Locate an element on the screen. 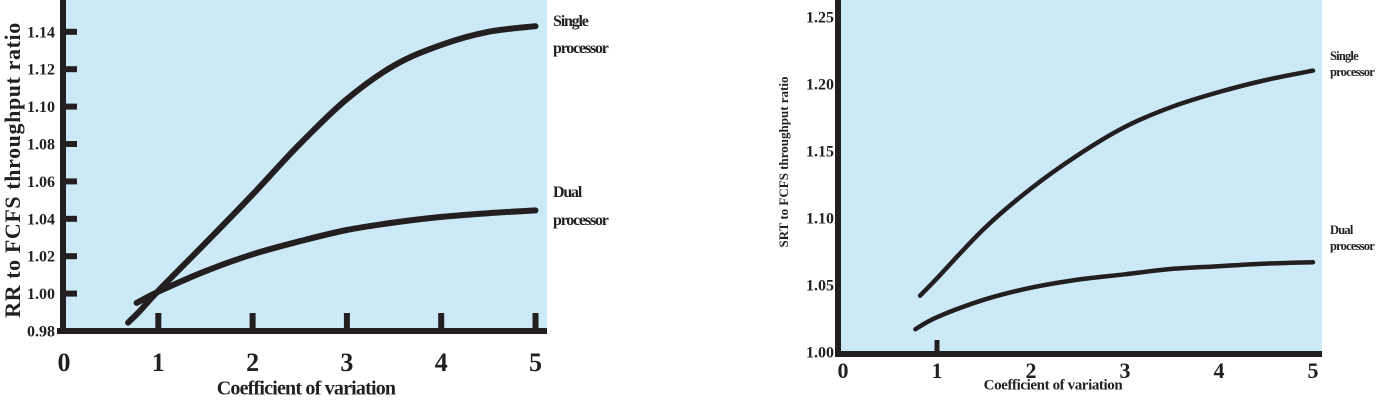  rr-x-tick-label: 0 is located at coordinates (64, 362).